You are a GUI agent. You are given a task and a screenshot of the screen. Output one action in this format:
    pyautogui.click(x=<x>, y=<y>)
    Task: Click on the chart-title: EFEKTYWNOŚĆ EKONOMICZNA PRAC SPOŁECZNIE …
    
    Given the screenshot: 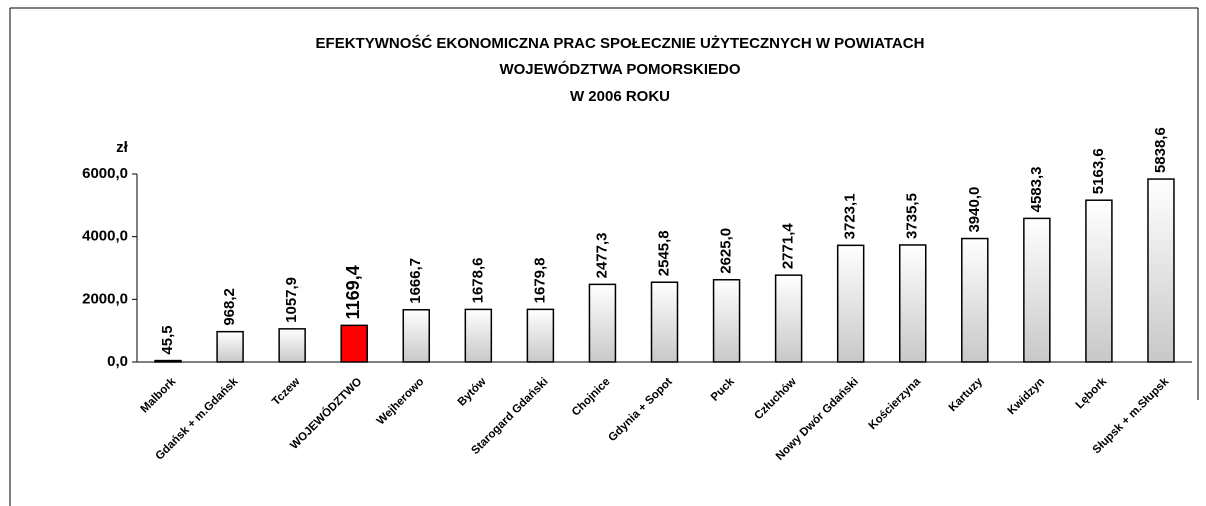 What is the action you would take?
    pyautogui.click(x=620, y=43)
    